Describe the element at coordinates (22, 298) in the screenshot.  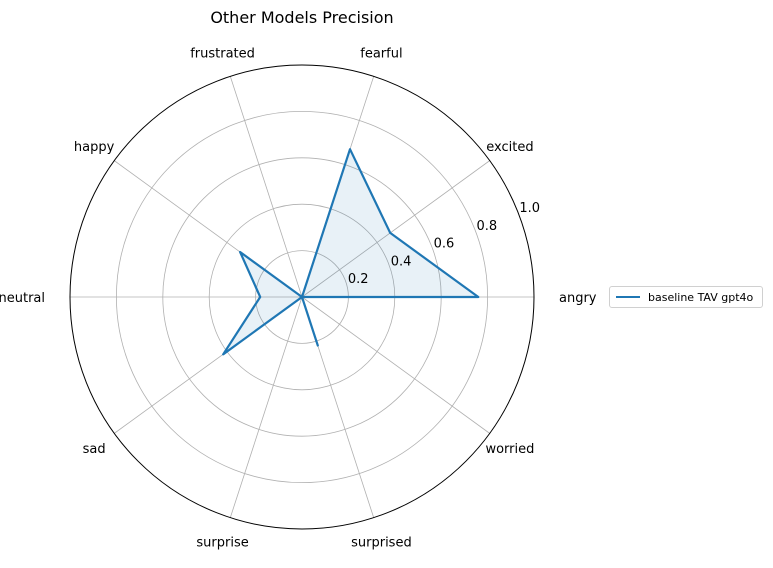
I see `category-label-neutral: neutral` at that location.